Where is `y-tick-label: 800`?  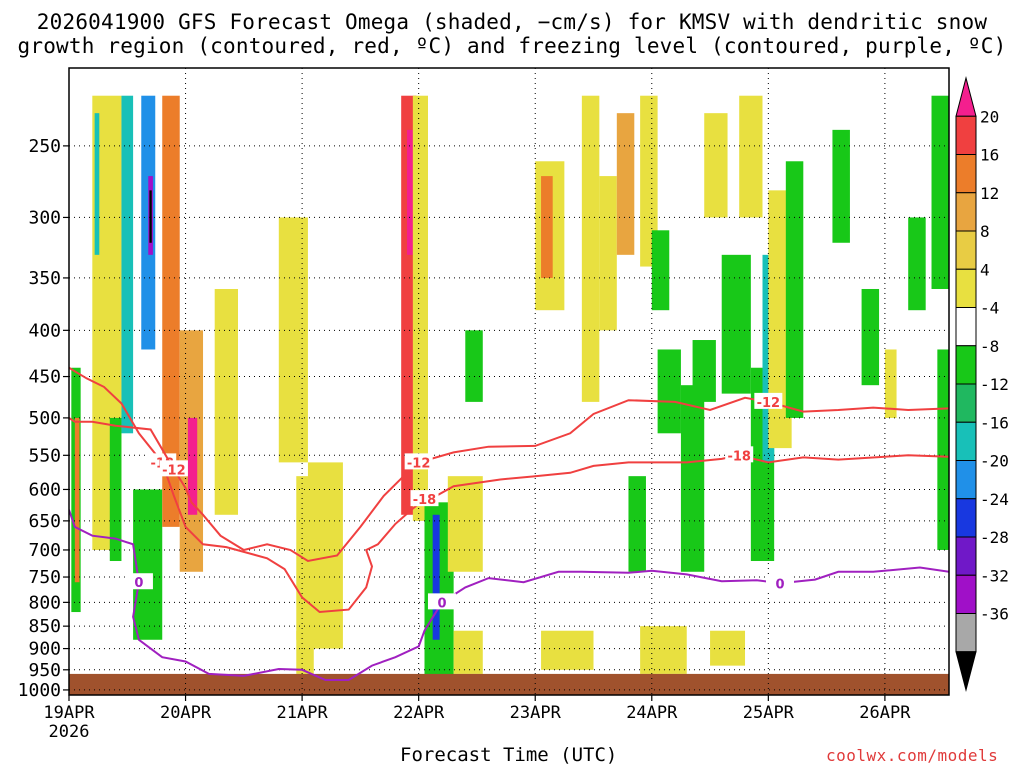 y-tick-label: 800 is located at coordinates (44, 602).